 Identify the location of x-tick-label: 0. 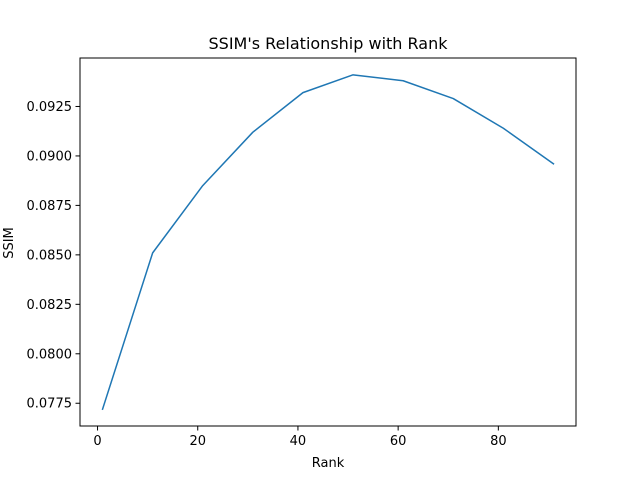
(97, 441).